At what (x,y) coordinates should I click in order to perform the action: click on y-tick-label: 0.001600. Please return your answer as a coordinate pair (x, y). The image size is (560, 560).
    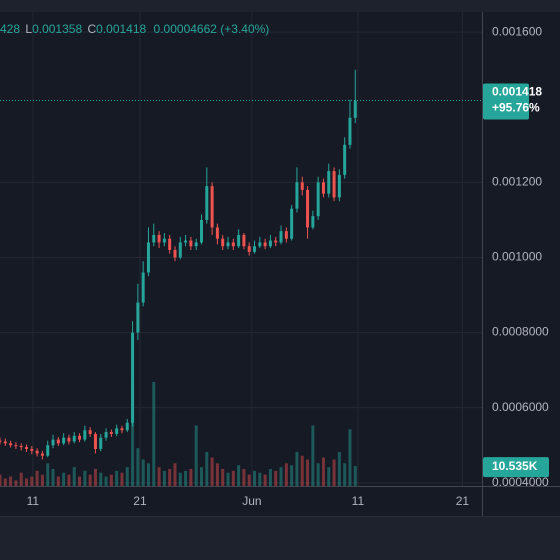
    Looking at the image, I should click on (517, 31).